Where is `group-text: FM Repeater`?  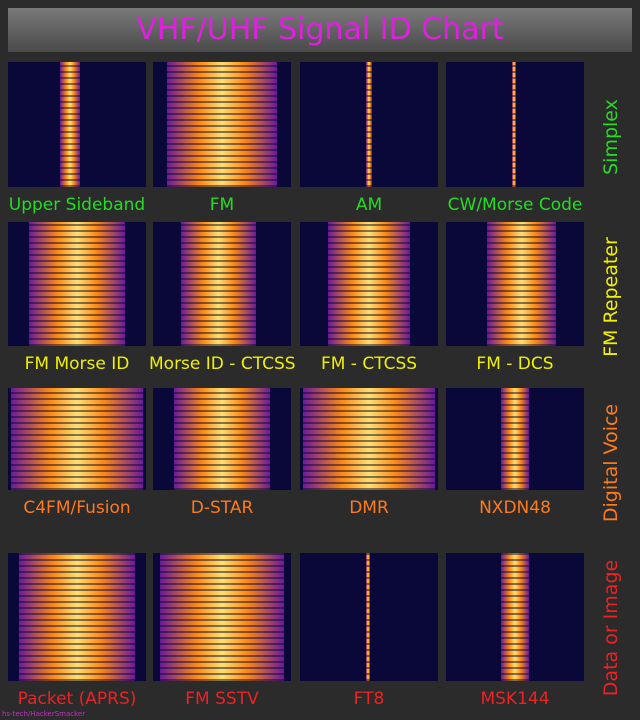 group-text: FM Repeater is located at coordinates (611, 297).